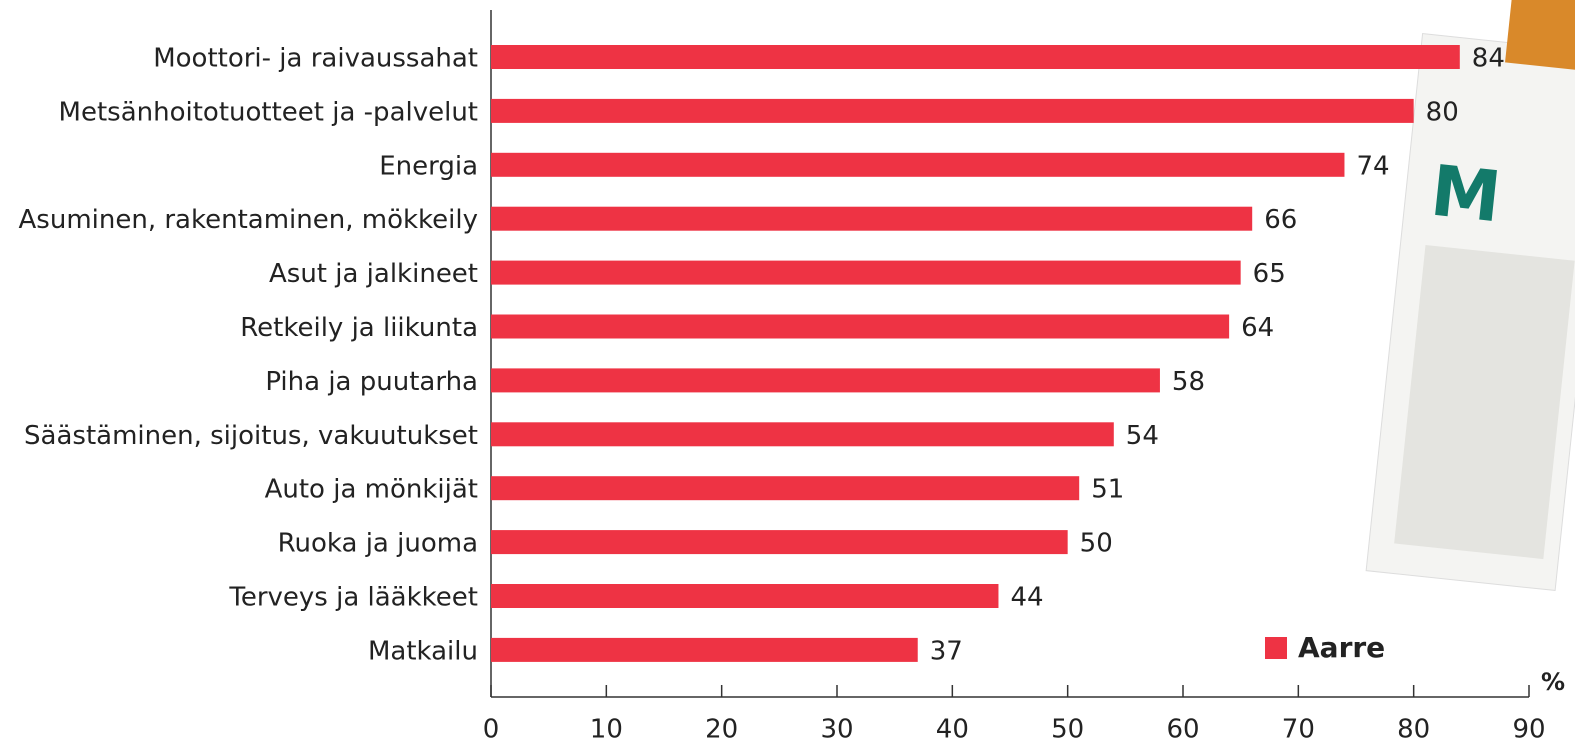 The width and height of the screenshot is (1575, 746). I want to click on x-tick-label: 60, so click(1182, 730).